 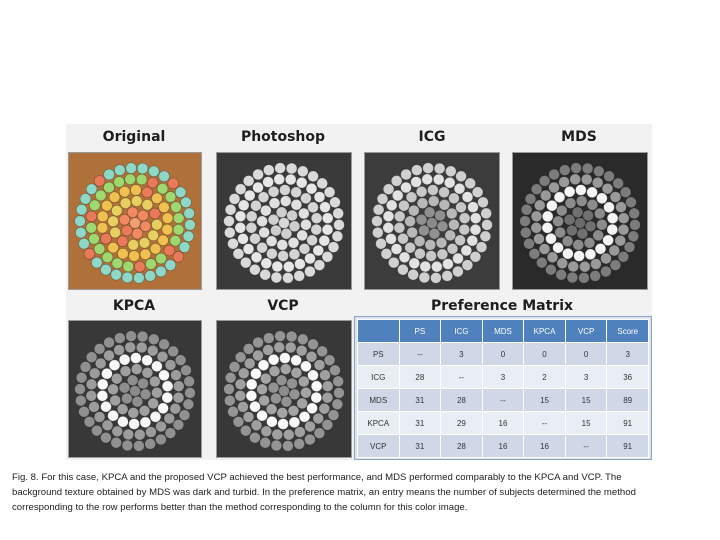 What do you see at coordinates (378, 446) in the screenshot?
I see `row-header: VCP` at bounding box center [378, 446].